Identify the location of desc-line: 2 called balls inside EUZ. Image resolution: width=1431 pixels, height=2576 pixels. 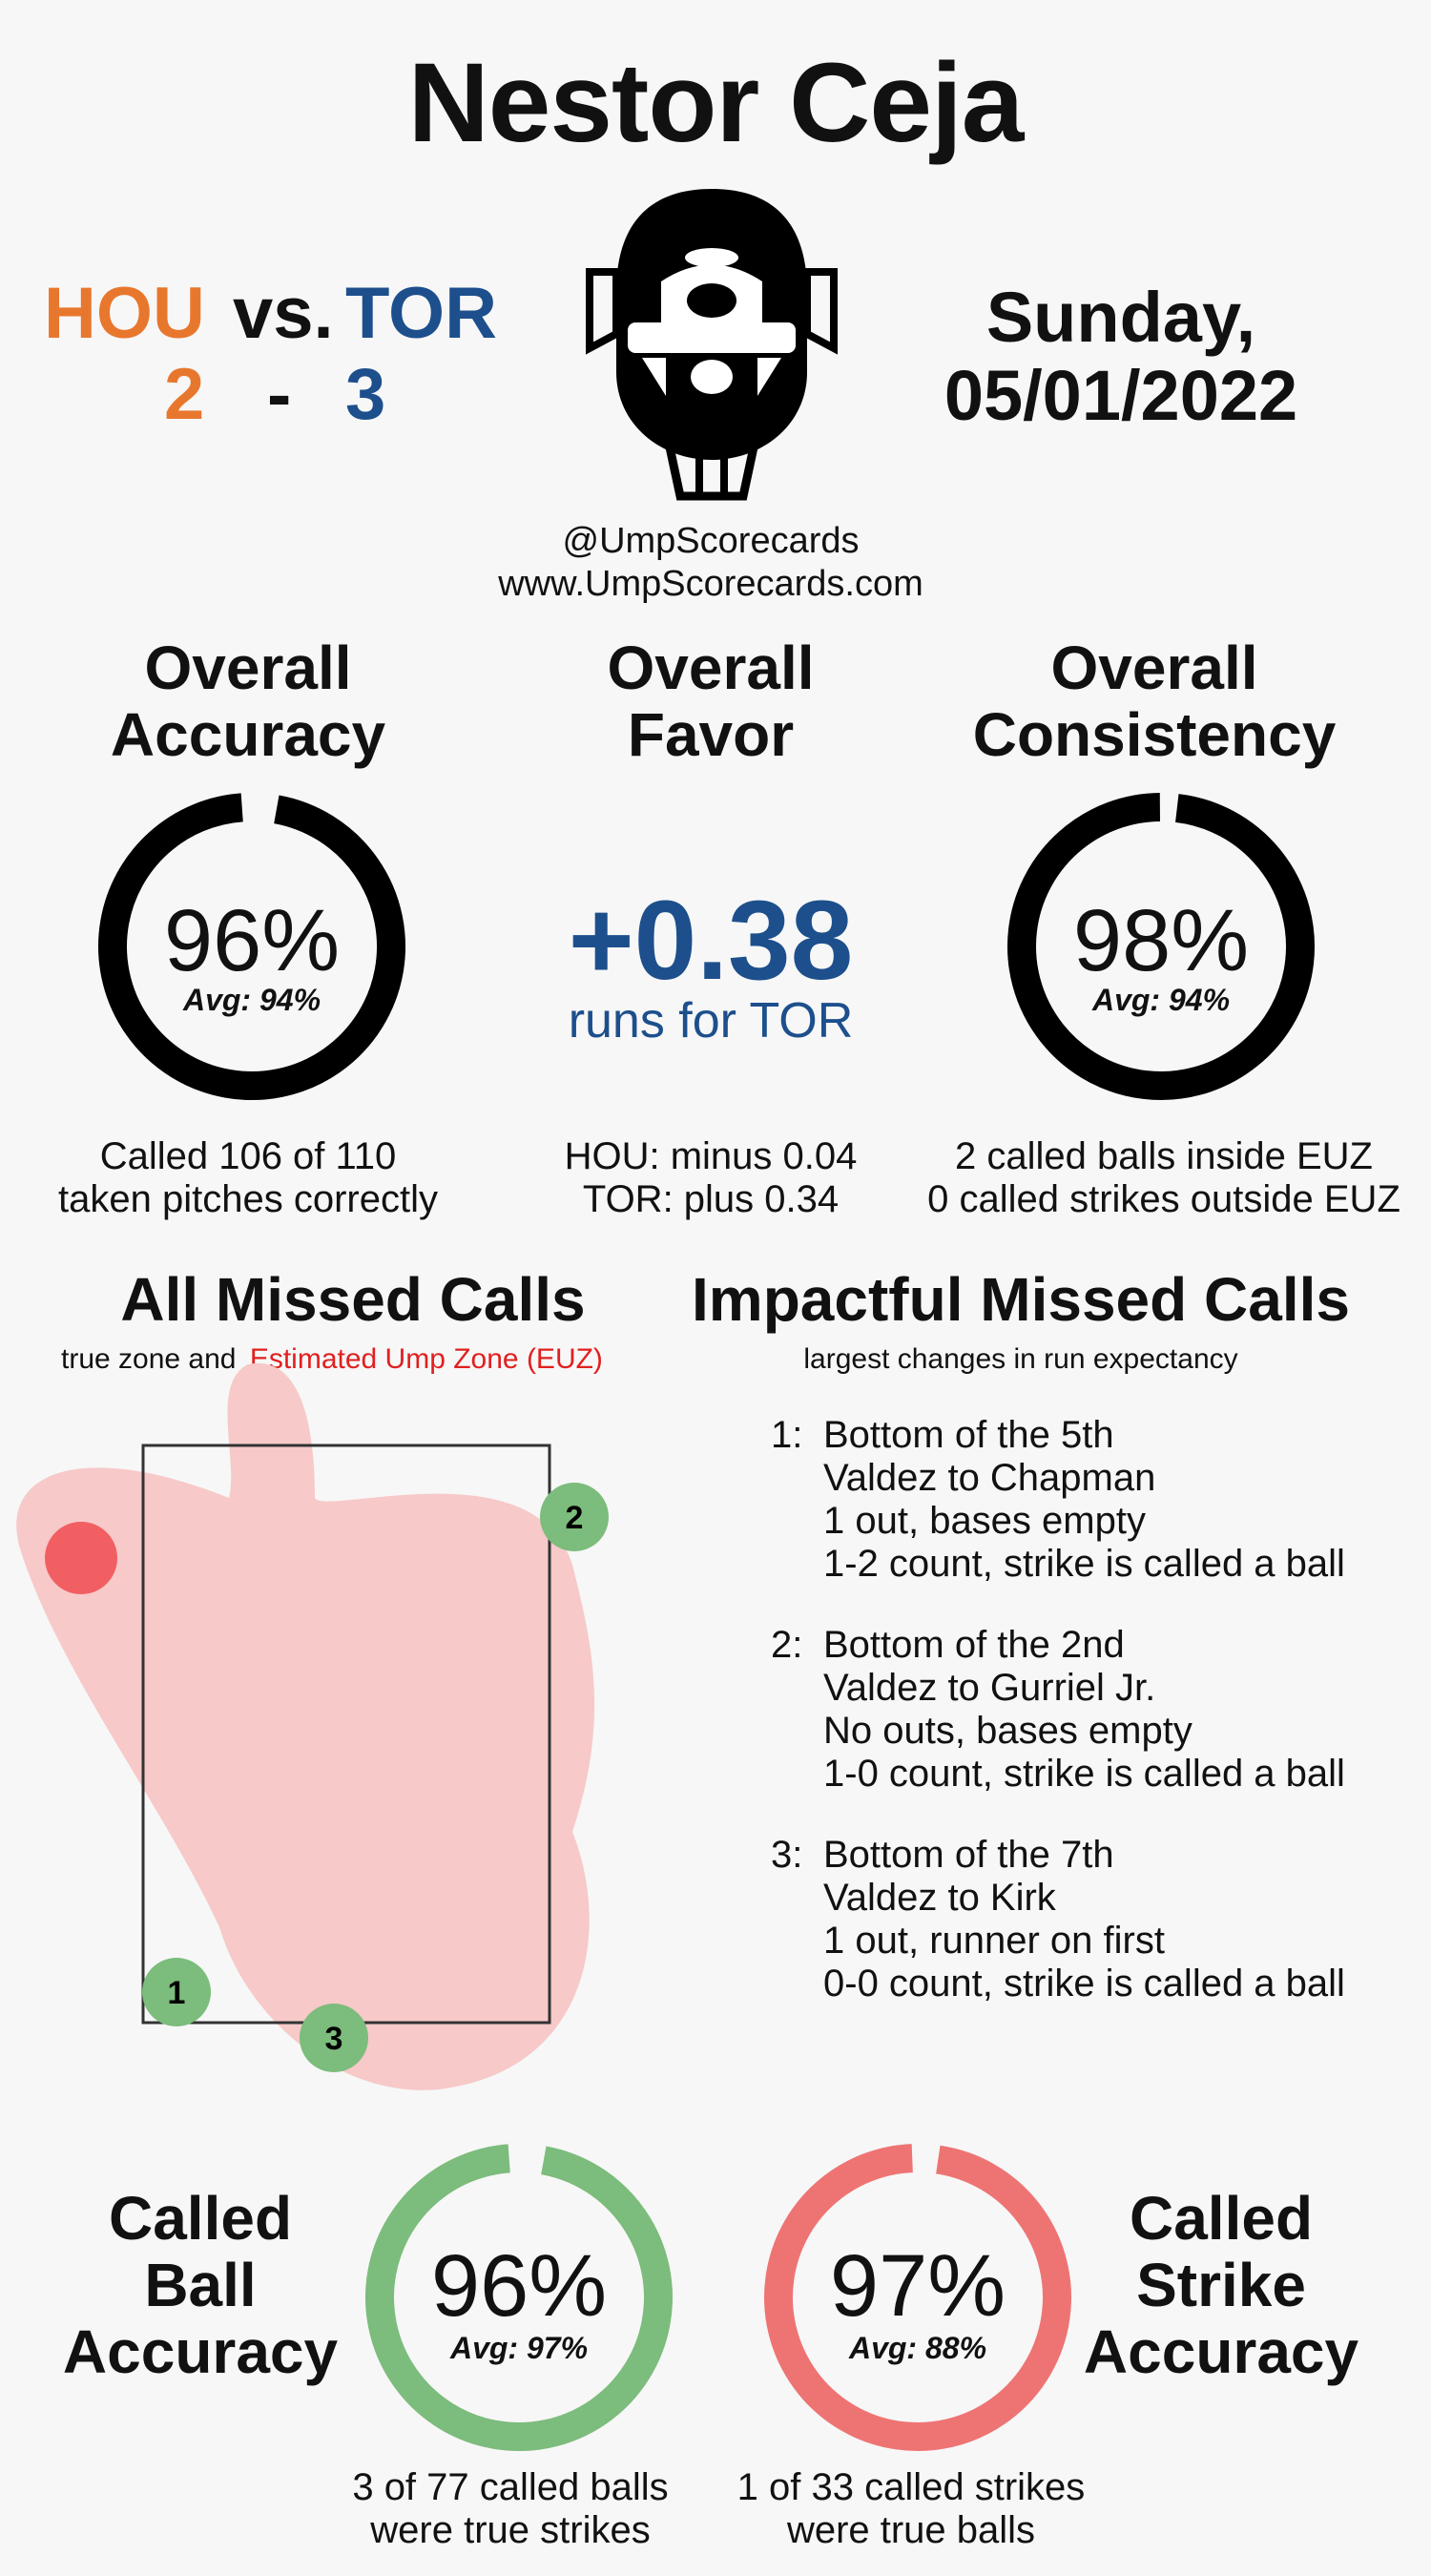
(1164, 1156).